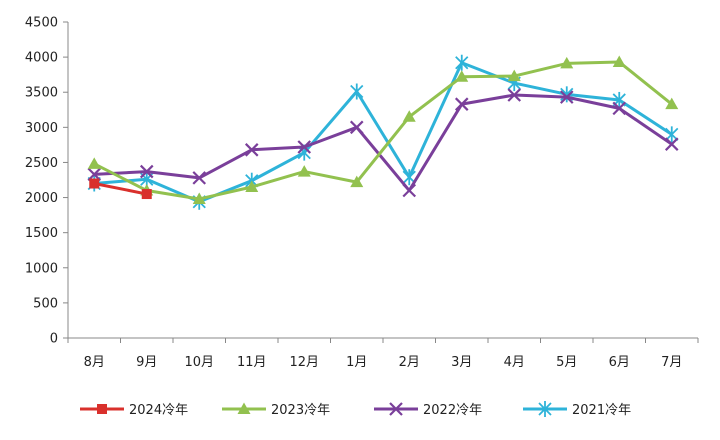  I want to click on legend-item: 2023冷年, so click(276, 410).